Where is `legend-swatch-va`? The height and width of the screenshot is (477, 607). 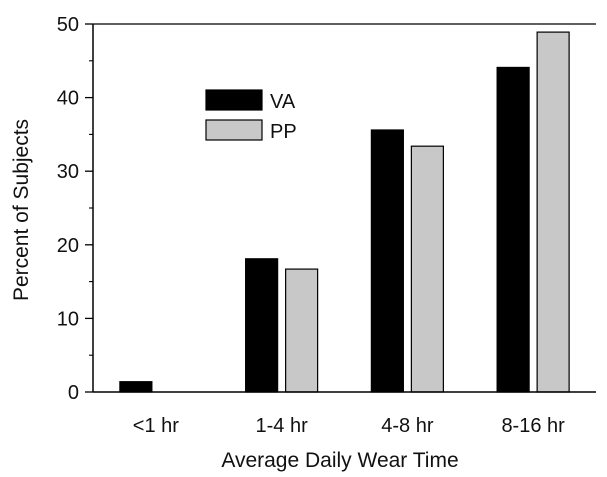
legend-swatch-va is located at coordinates (234, 100).